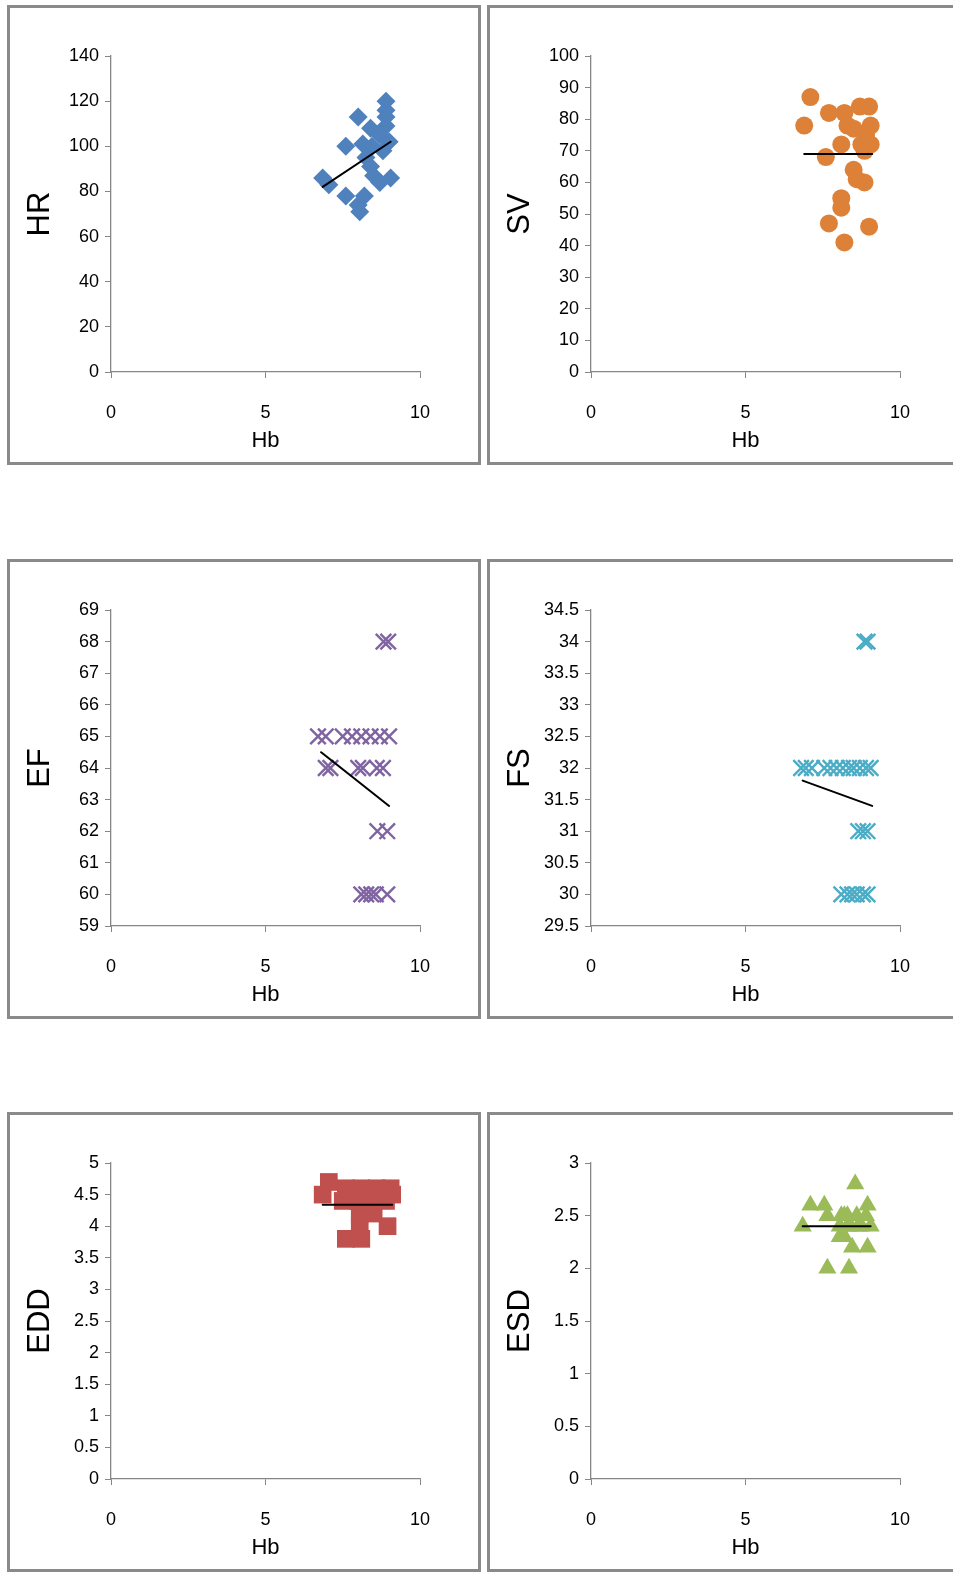 The height and width of the screenshot is (1572, 953). Describe the element at coordinates (88, 671) in the screenshot. I see `y-tick-label: 67` at that location.